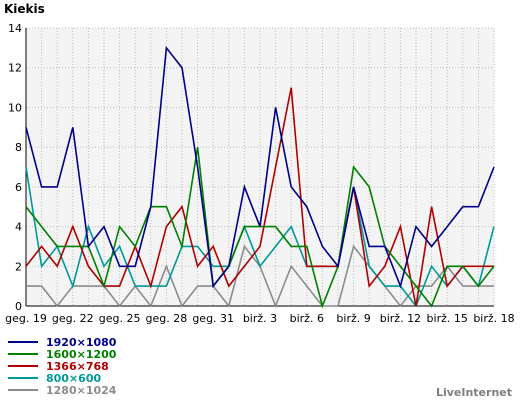 This screenshot has width=520, height=405. I want to click on legend-label: 1600×1200, so click(81, 354).